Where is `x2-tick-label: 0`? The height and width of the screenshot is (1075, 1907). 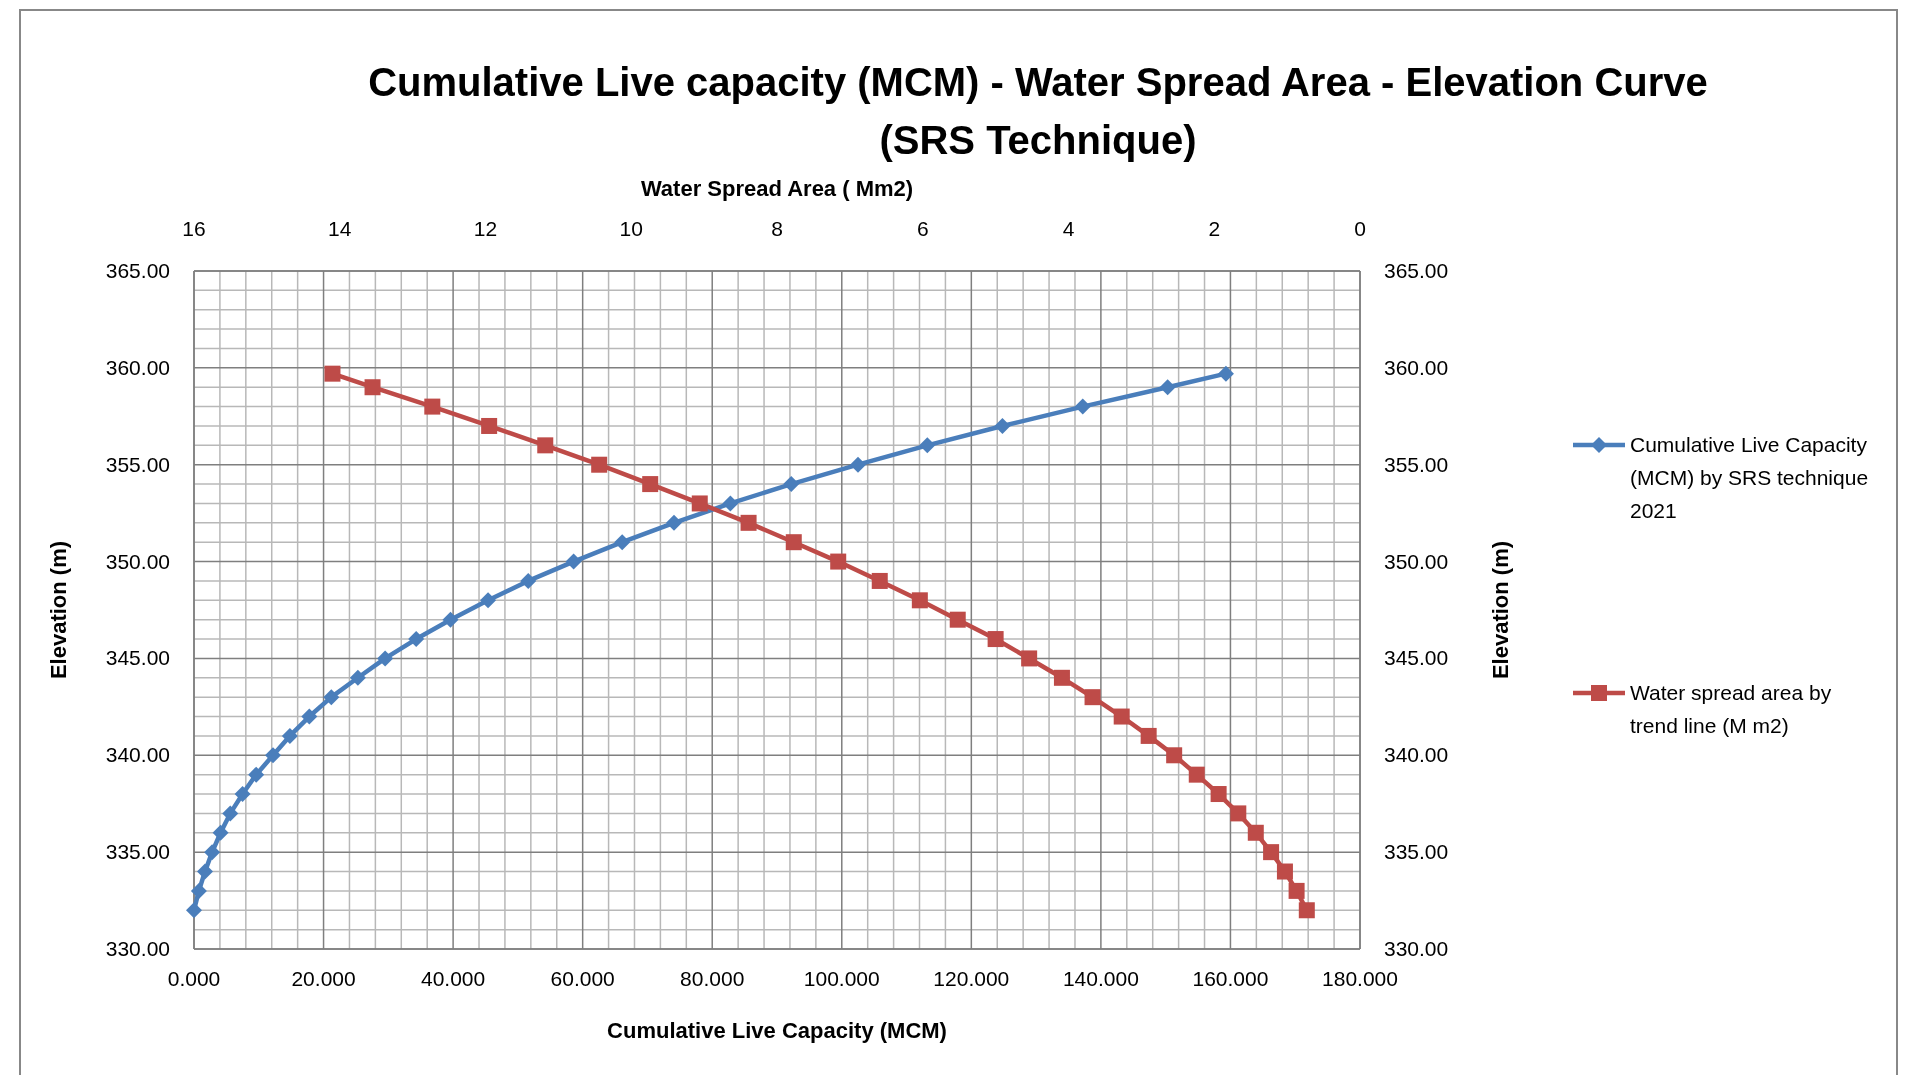 x2-tick-label: 0 is located at coordinates (1360, 228).